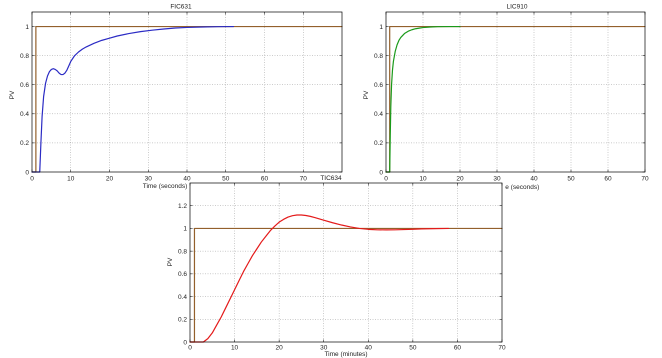 This screenshot has height=358, width=662. I want to click on chart-title: FIC631, so click(181, 7).